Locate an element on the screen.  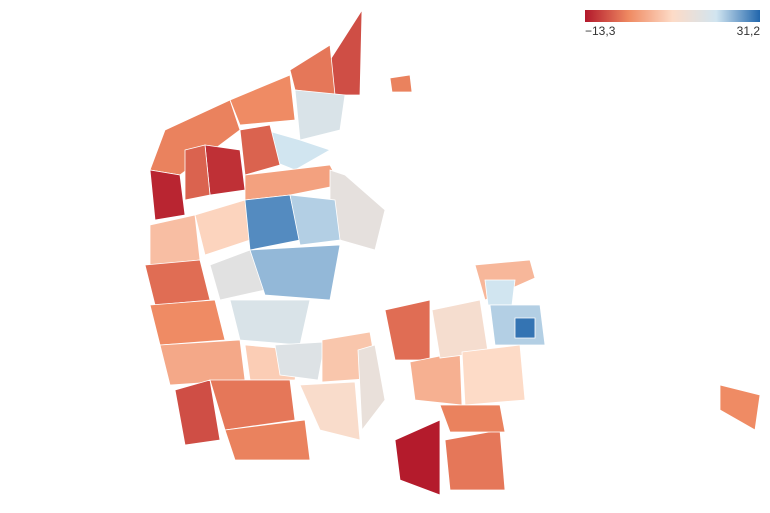
legend-min: −13,3 is located at coordinates (600, 31).